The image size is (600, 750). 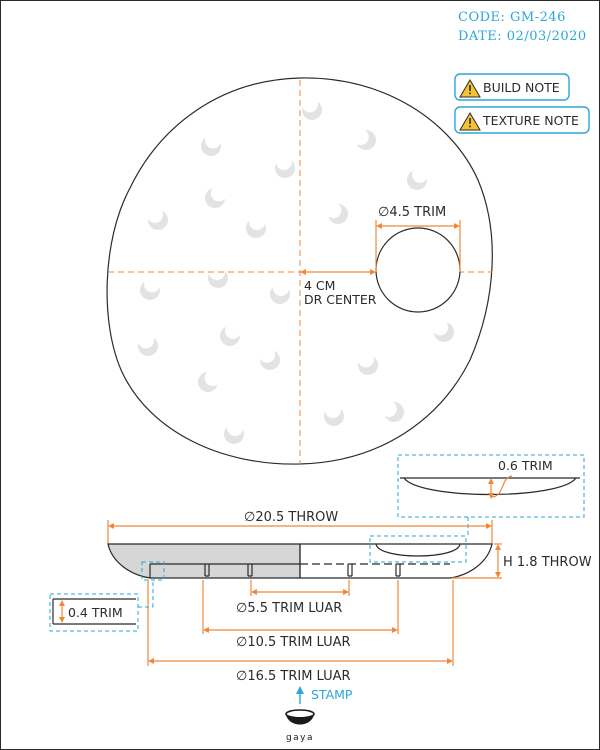 What do you see at coordinates (521, 87) in the screenshot?
I see `build-note-label: BUILD NOTE` at bounding box center [521, 87].